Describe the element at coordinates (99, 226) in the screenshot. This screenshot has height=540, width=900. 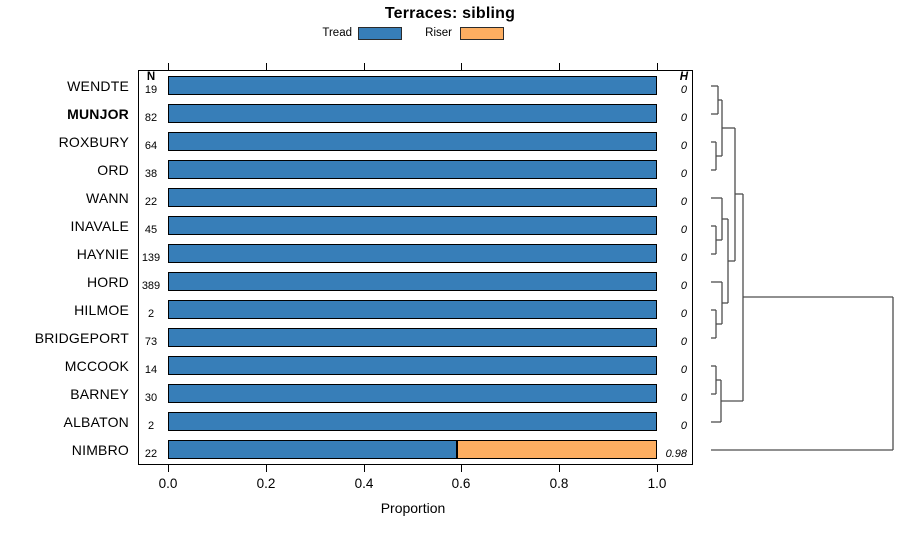
I see `row-label: INAVALE` at that location.